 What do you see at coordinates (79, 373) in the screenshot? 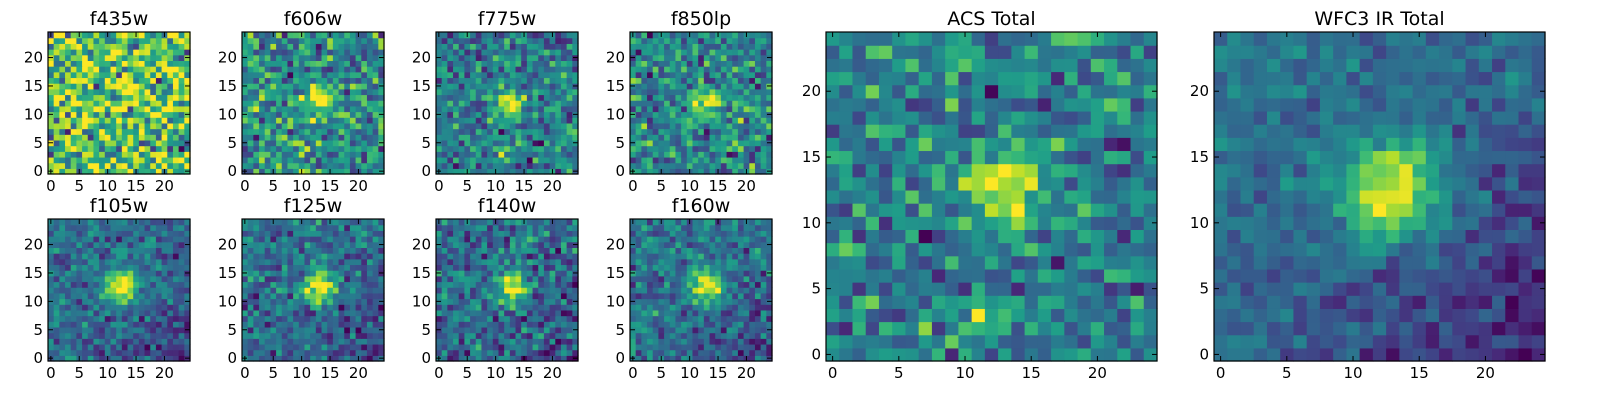
I see `x-tick-label: 5` at bounding box center [79, 373].